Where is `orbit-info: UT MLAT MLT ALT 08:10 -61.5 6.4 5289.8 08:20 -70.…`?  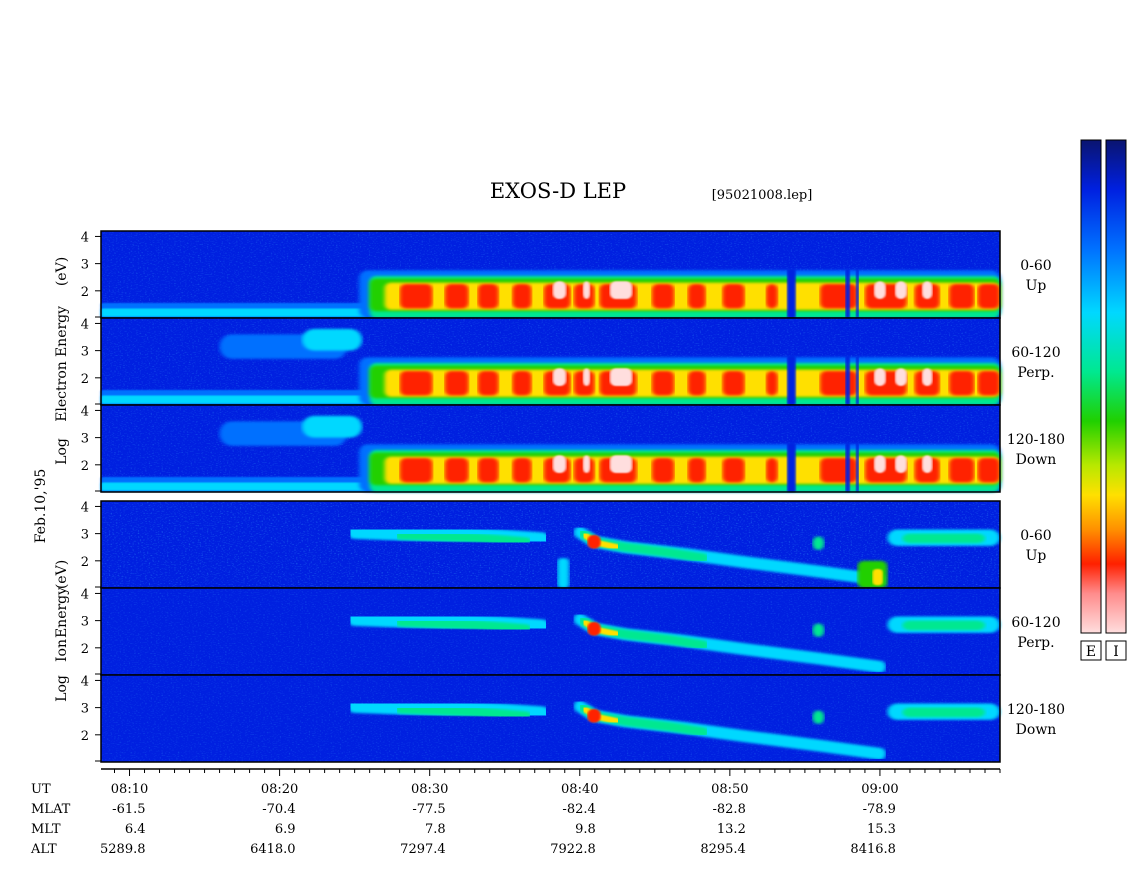
orbit-info: UT MLAT MLT ALT 08:10 -61.5 6.4 5289.8 08:20 -70.… is located at coordinates (464, 819).